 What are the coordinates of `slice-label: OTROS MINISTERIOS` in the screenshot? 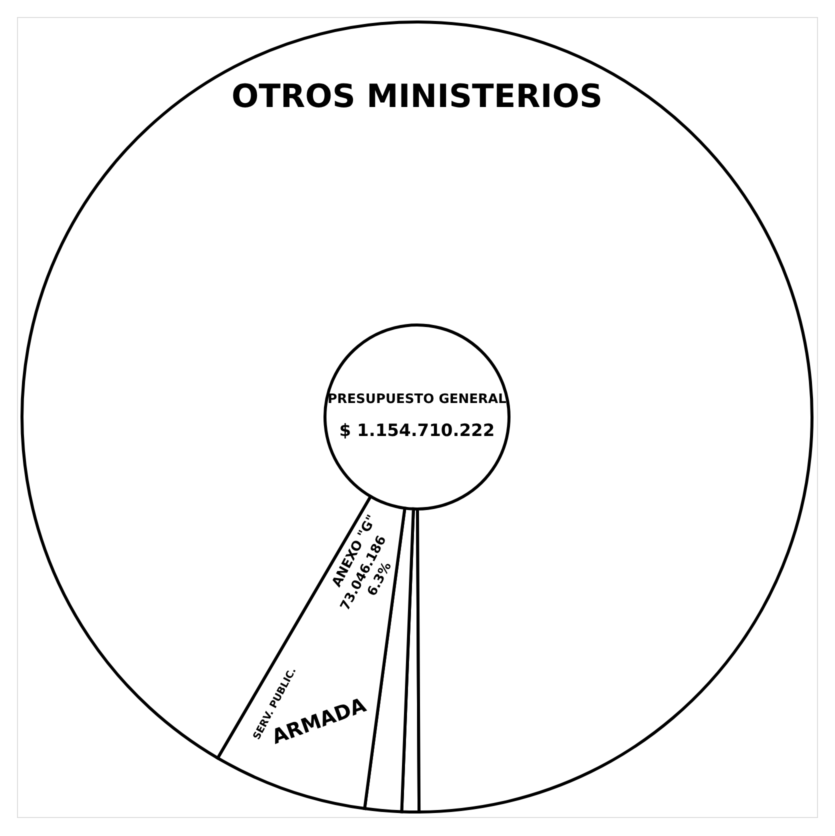 It's located at (417, 96).